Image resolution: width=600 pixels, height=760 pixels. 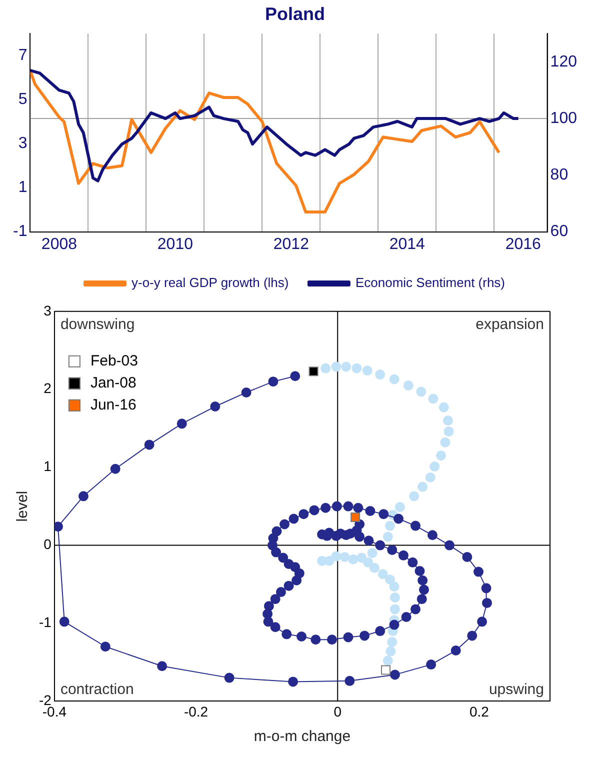 What do you see at coordinates (516, 689) in the screenshot?
I see `annotation: upswing` at bounding box center [516, 689].